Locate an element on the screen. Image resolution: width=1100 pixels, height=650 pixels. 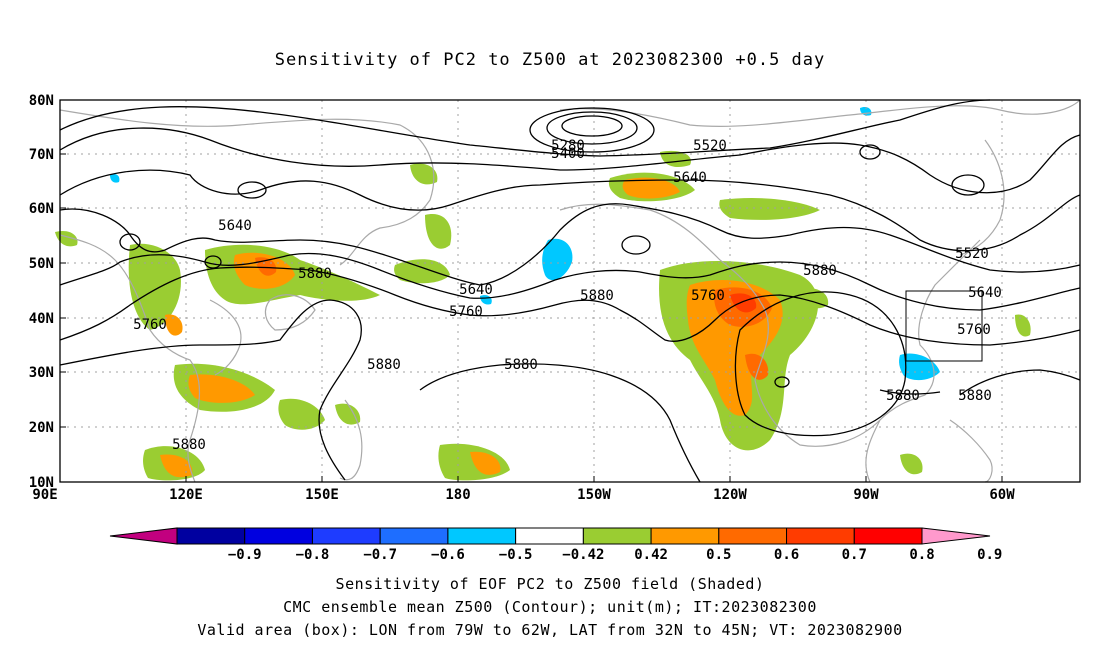
lat-label: 70N is located at coordinates (41, 155).